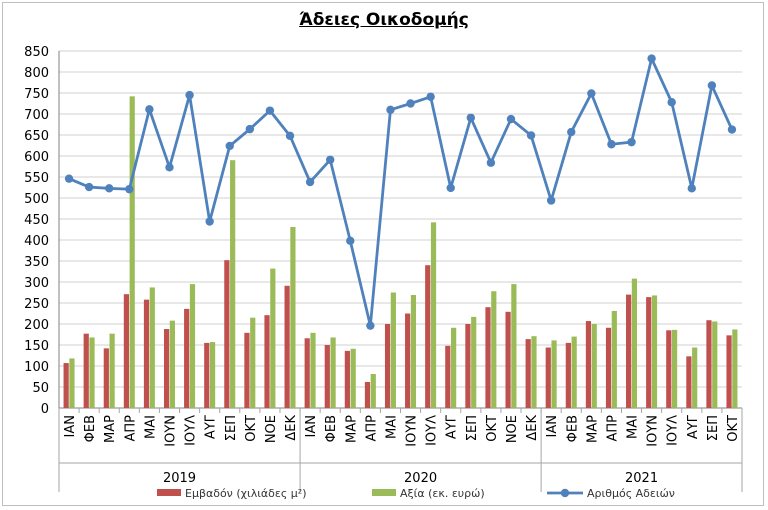 The image size is (768, 510). Describe the element at coordinates (565, 493) in the screenshot. I see `legend-marker` at that location.